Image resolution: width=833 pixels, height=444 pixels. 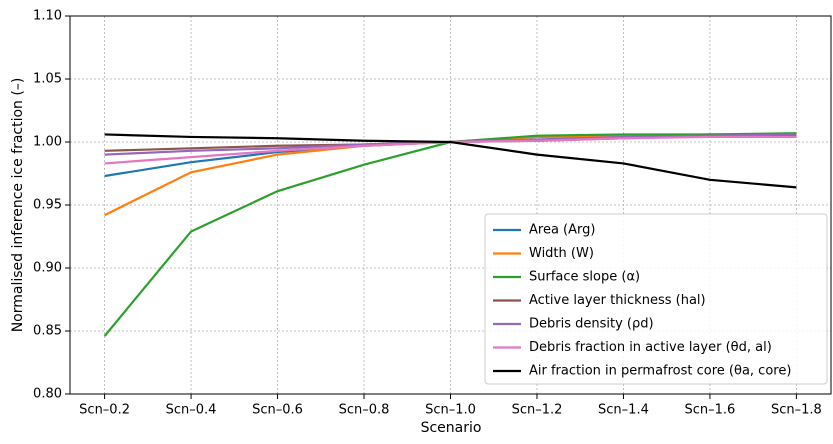 I want to click on x-tick-label: Scn–0.4, so click(x=191, y=410).